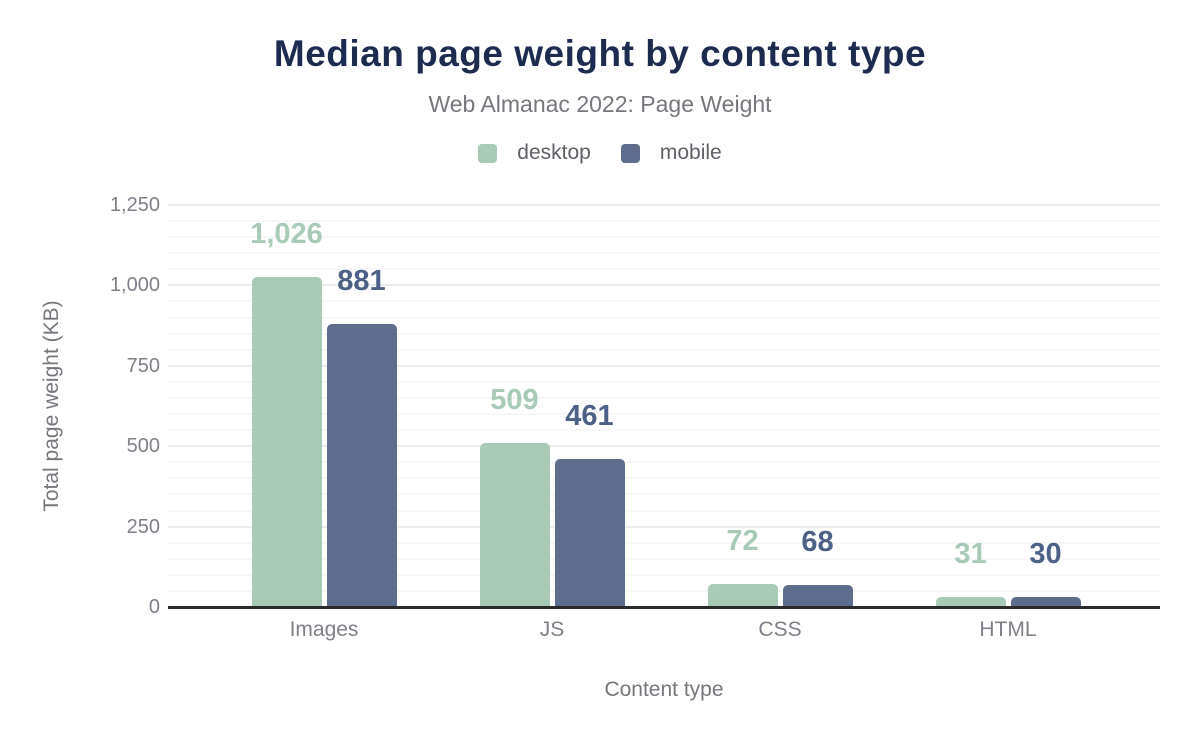  I want to click on legend-item-desktop: desktop, so click(534, 153).